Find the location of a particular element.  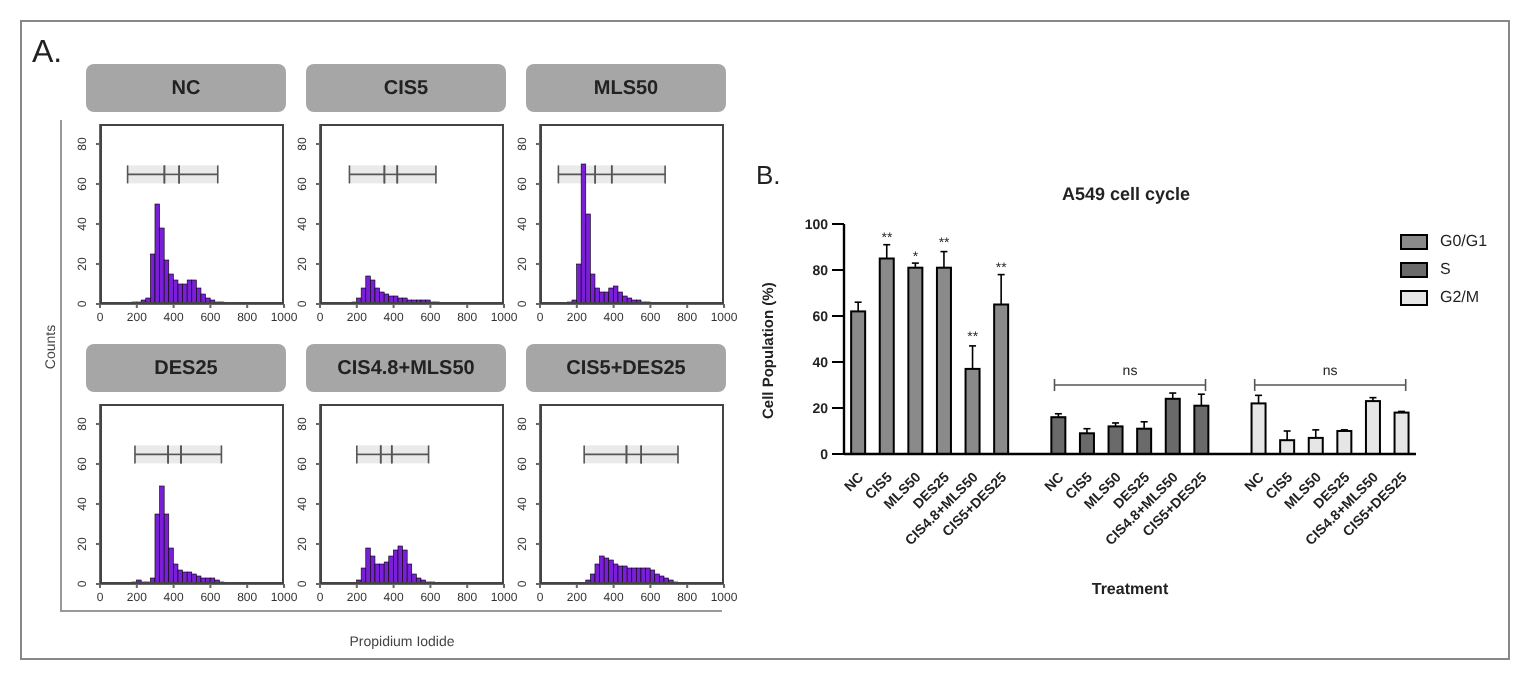

chart-title: NC is located at coordinates (186, 88).